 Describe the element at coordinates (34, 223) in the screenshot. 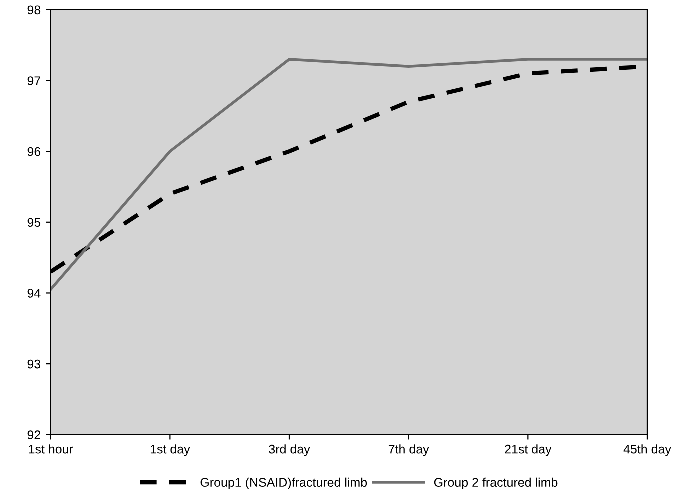

I see `y-tick-label: 95` at that location.